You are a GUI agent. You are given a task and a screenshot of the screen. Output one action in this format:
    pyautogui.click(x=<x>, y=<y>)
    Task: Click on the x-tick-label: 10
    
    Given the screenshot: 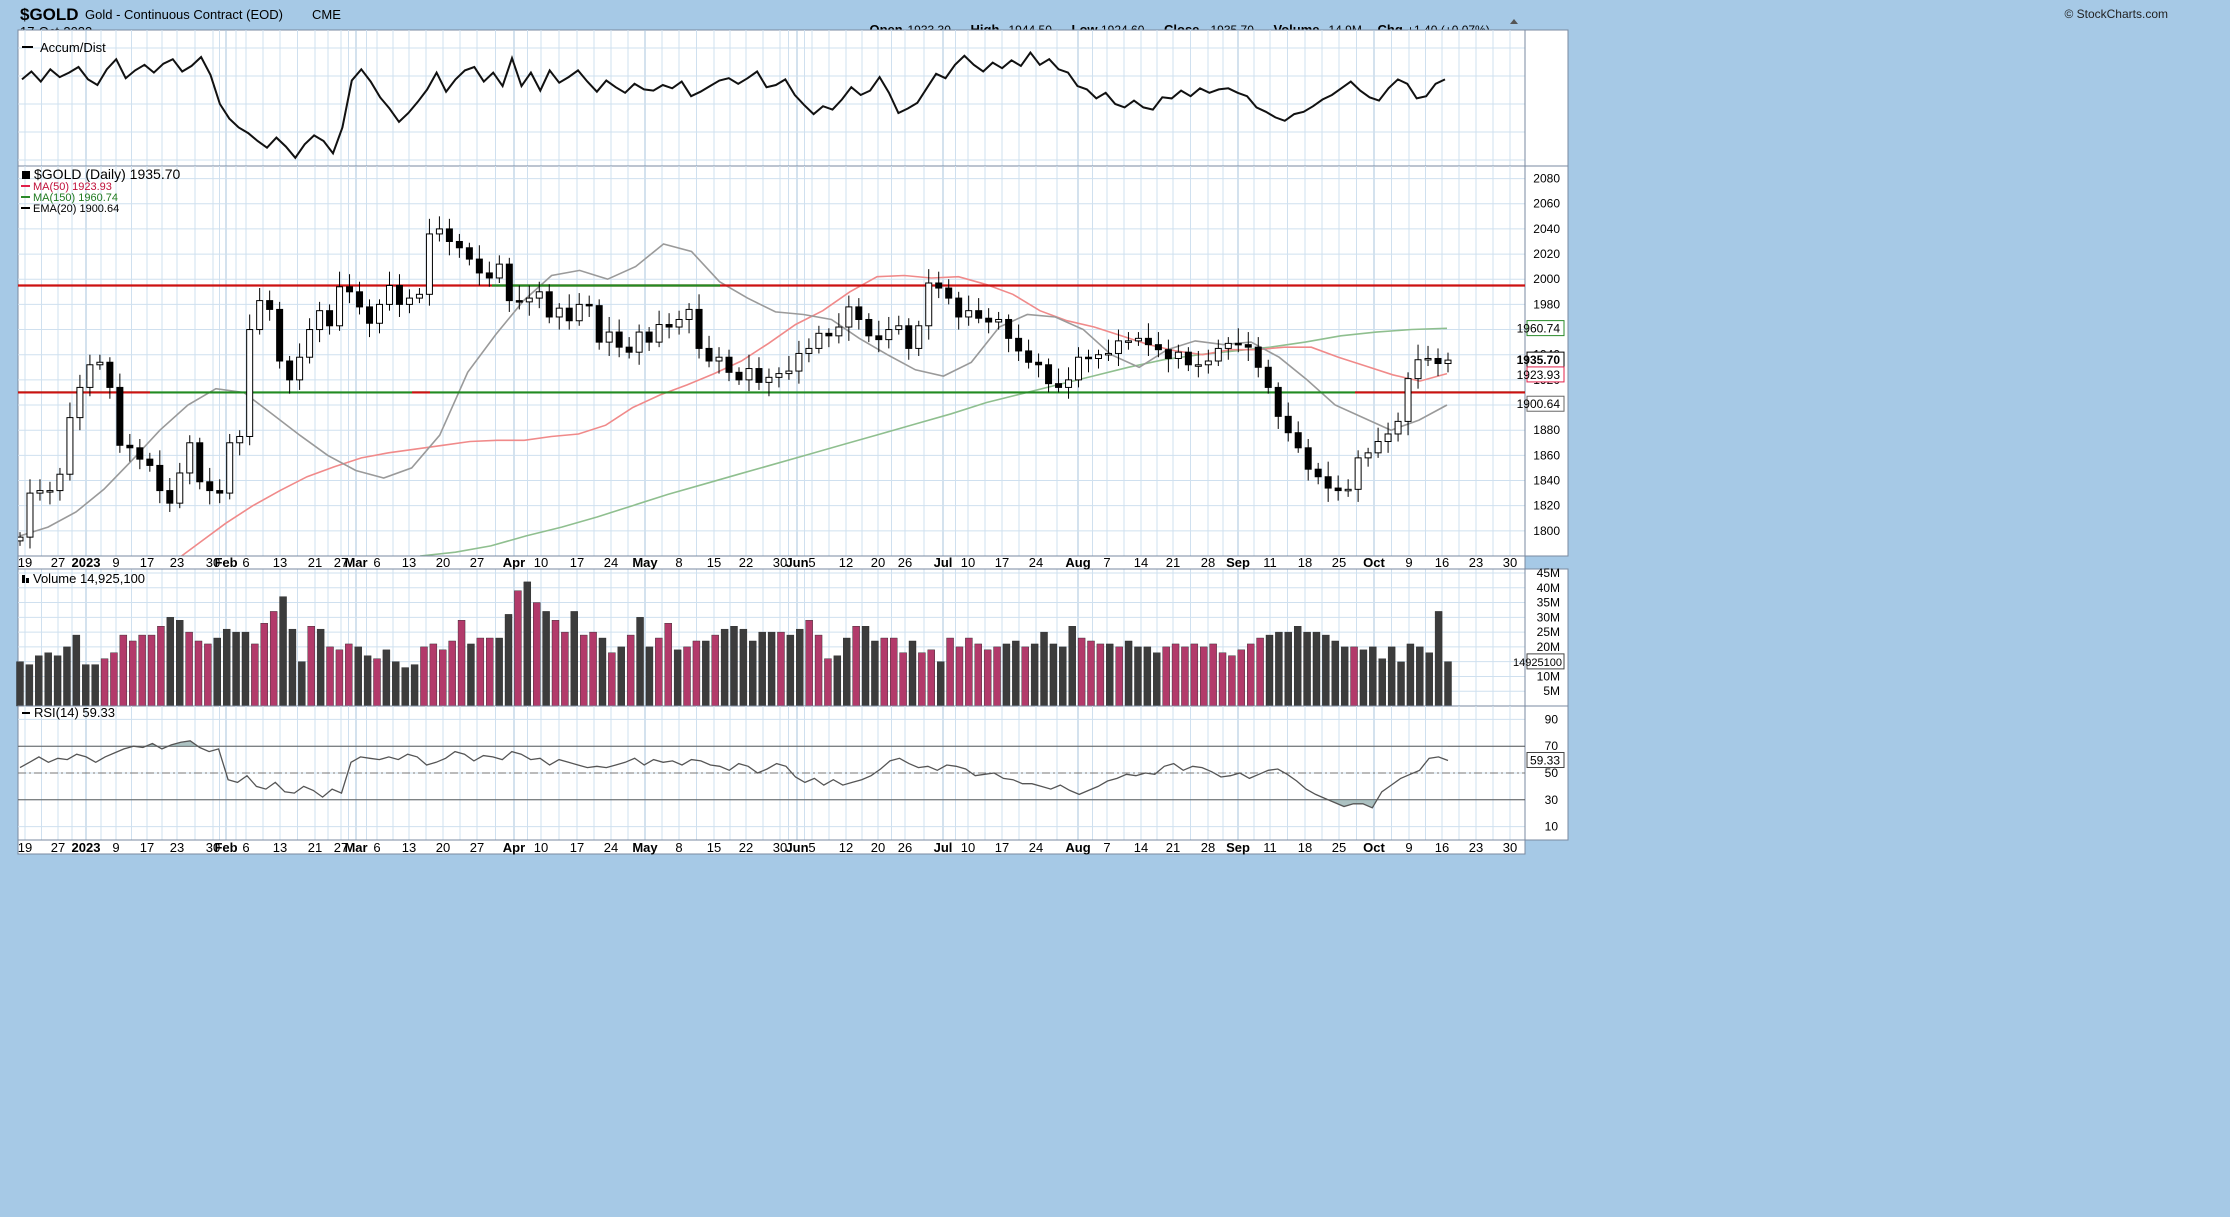 What is the action you would take?
    pyautogui.click(x=968, y=562)
    